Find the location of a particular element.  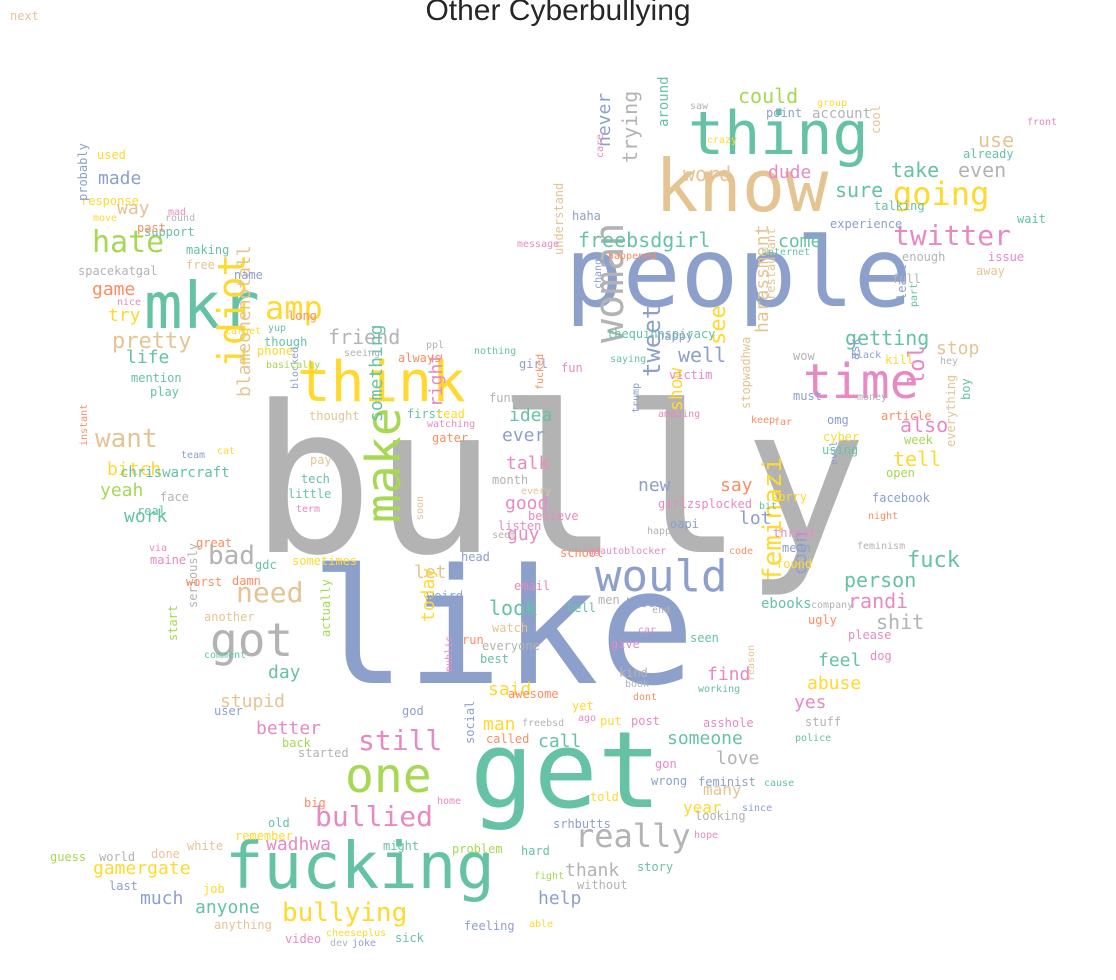

word-like: like is located at coordinates (503, 627).